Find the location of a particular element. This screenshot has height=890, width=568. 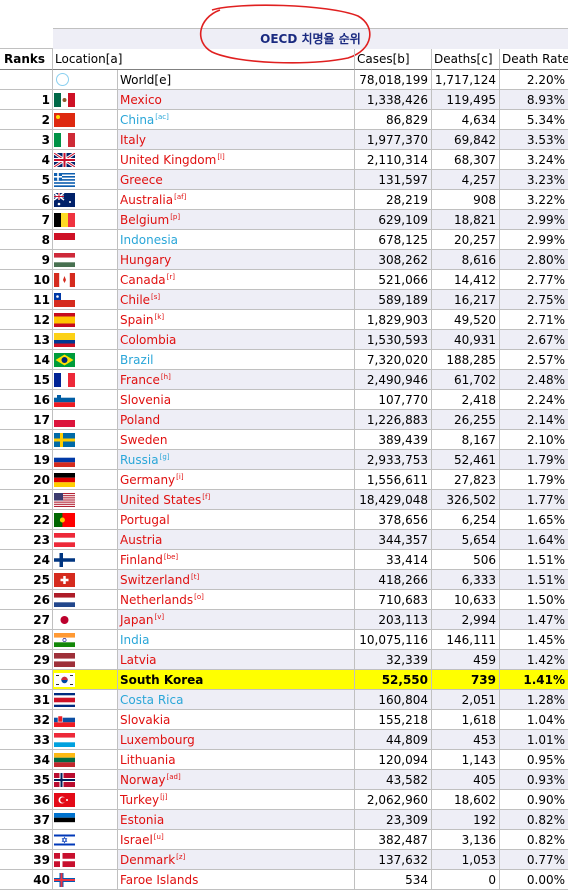

table-row: 33 Luxembourg 44,809 453 1.01% is located at coordinates (284, 740).